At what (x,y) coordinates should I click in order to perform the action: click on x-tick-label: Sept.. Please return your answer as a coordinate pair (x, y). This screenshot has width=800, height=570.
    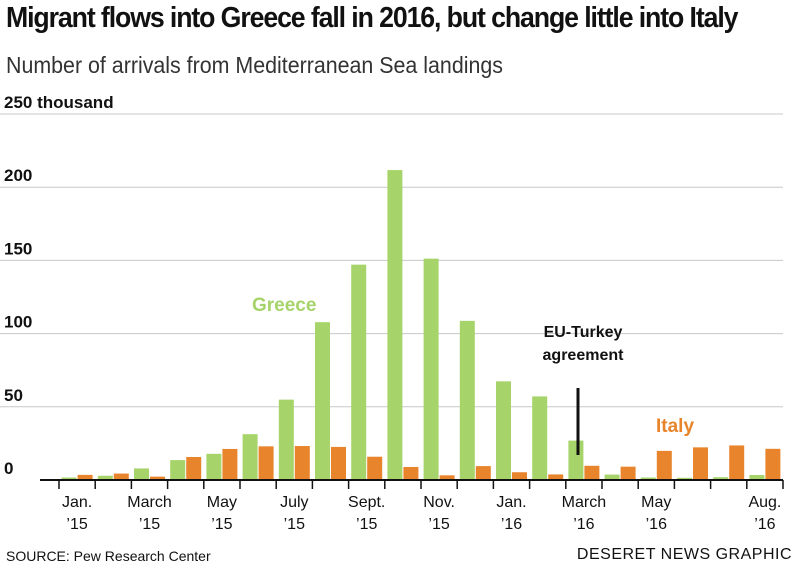
    Looking at the image, I should click on (366, 502).